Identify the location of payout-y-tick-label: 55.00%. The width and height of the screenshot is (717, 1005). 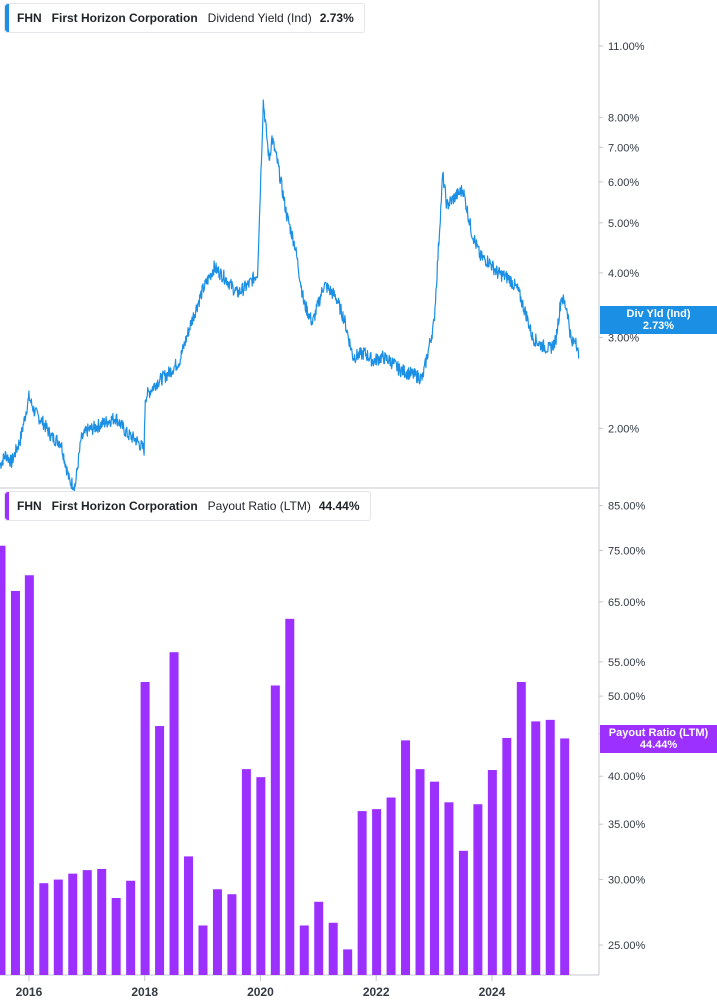
(627, 663).